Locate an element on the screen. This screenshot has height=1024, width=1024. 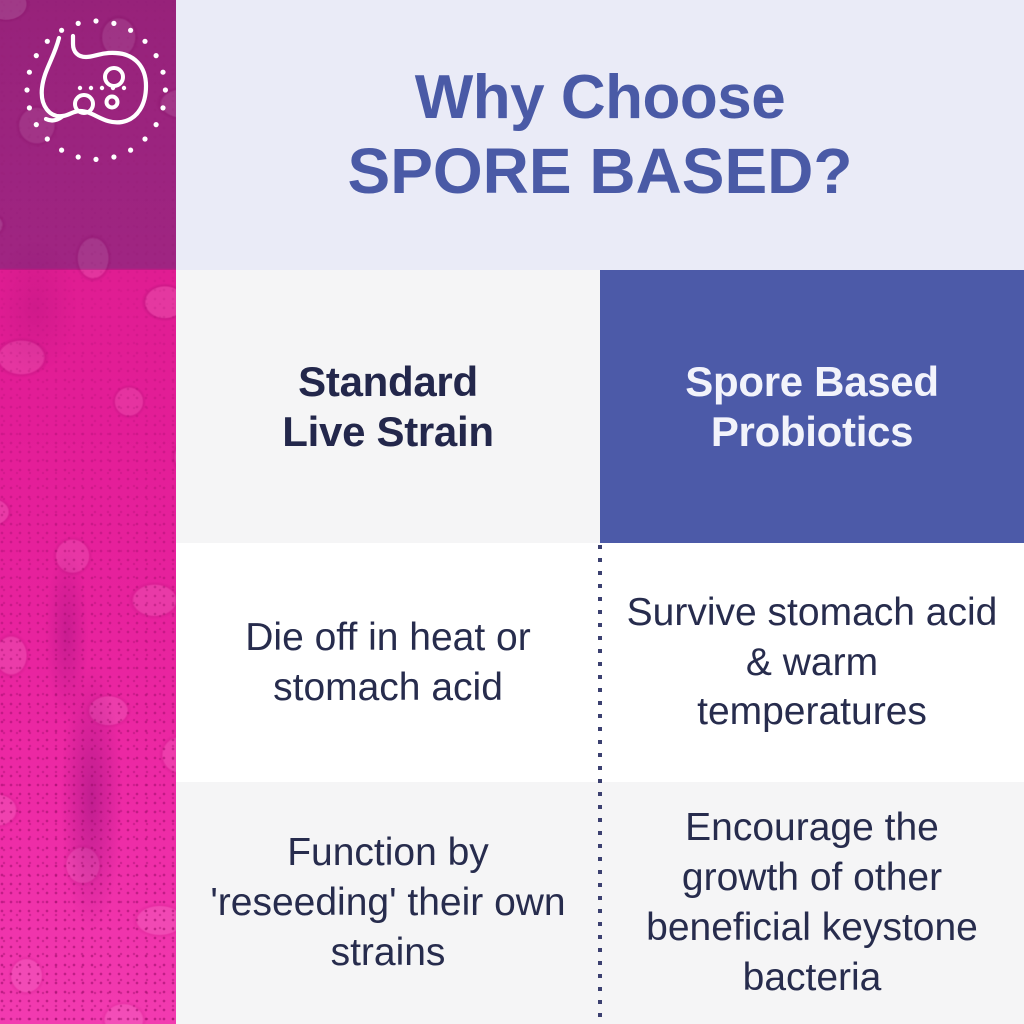
column-header-standard: Standard Live Strain is located at coordinates (388, 406).